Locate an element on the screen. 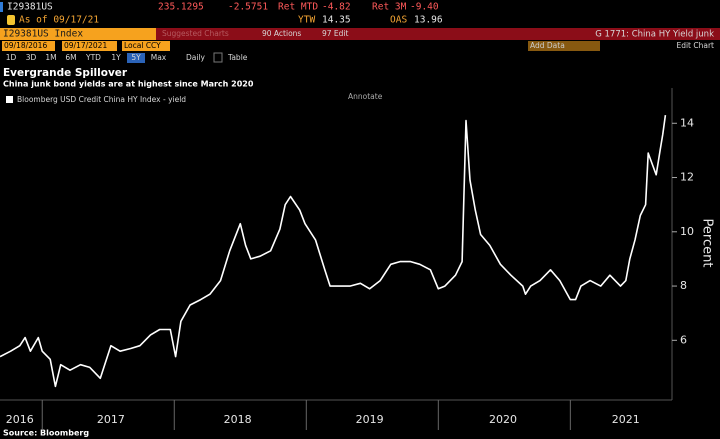 This screenshot has width=720, height=439. end-date-box is located at coordinates (89, 46).